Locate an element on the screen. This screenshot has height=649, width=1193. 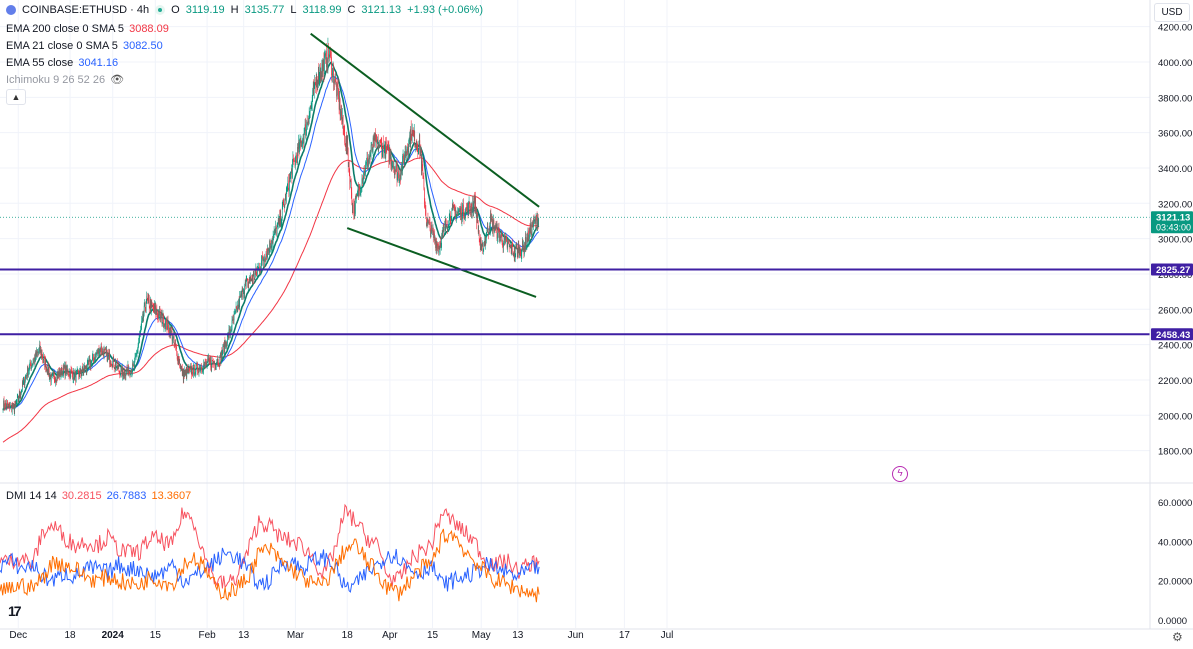
time-axis-label: 18 is located at coordinates (70, 635).